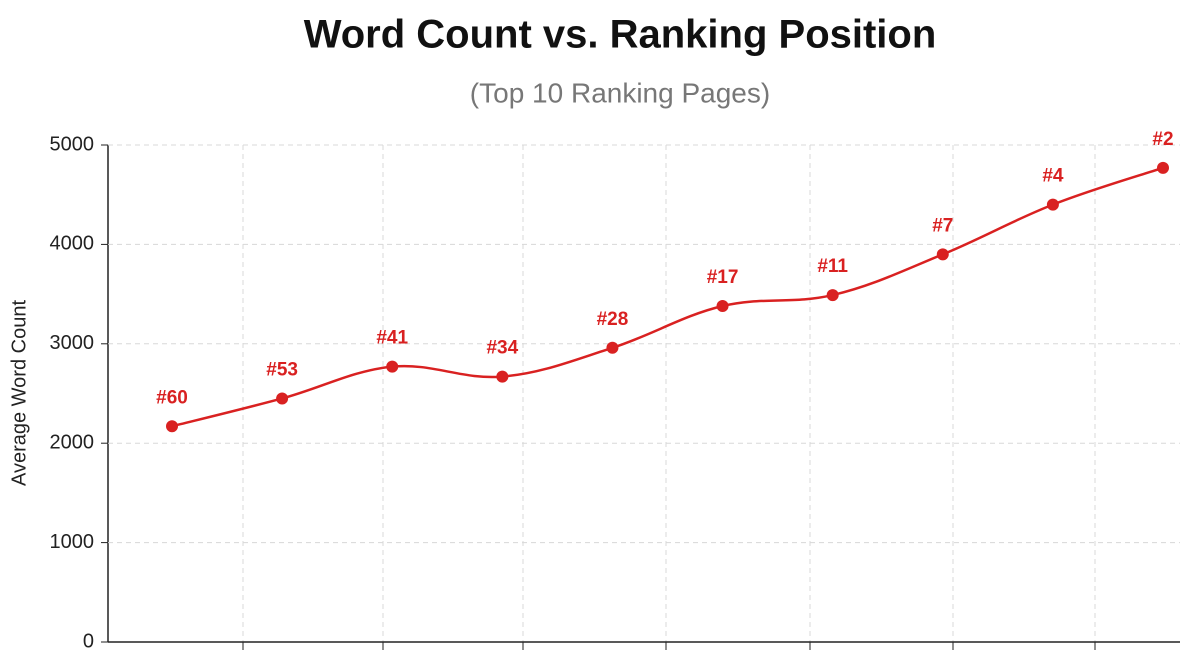  Describe the element at coordinates (1162, 139) in the screenshot. I see `point-label: #2` at that location.